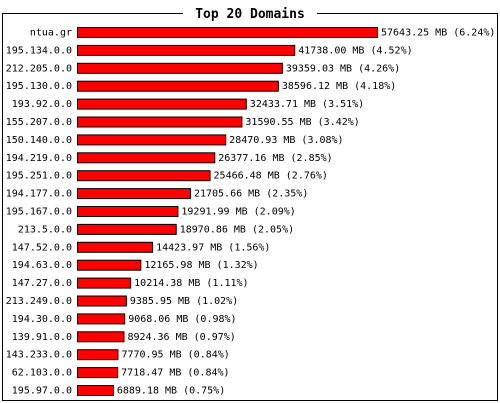 This screenshot has width=500, height=403. I want to click on category-label: 213.5.0.0, so click(45, 229).